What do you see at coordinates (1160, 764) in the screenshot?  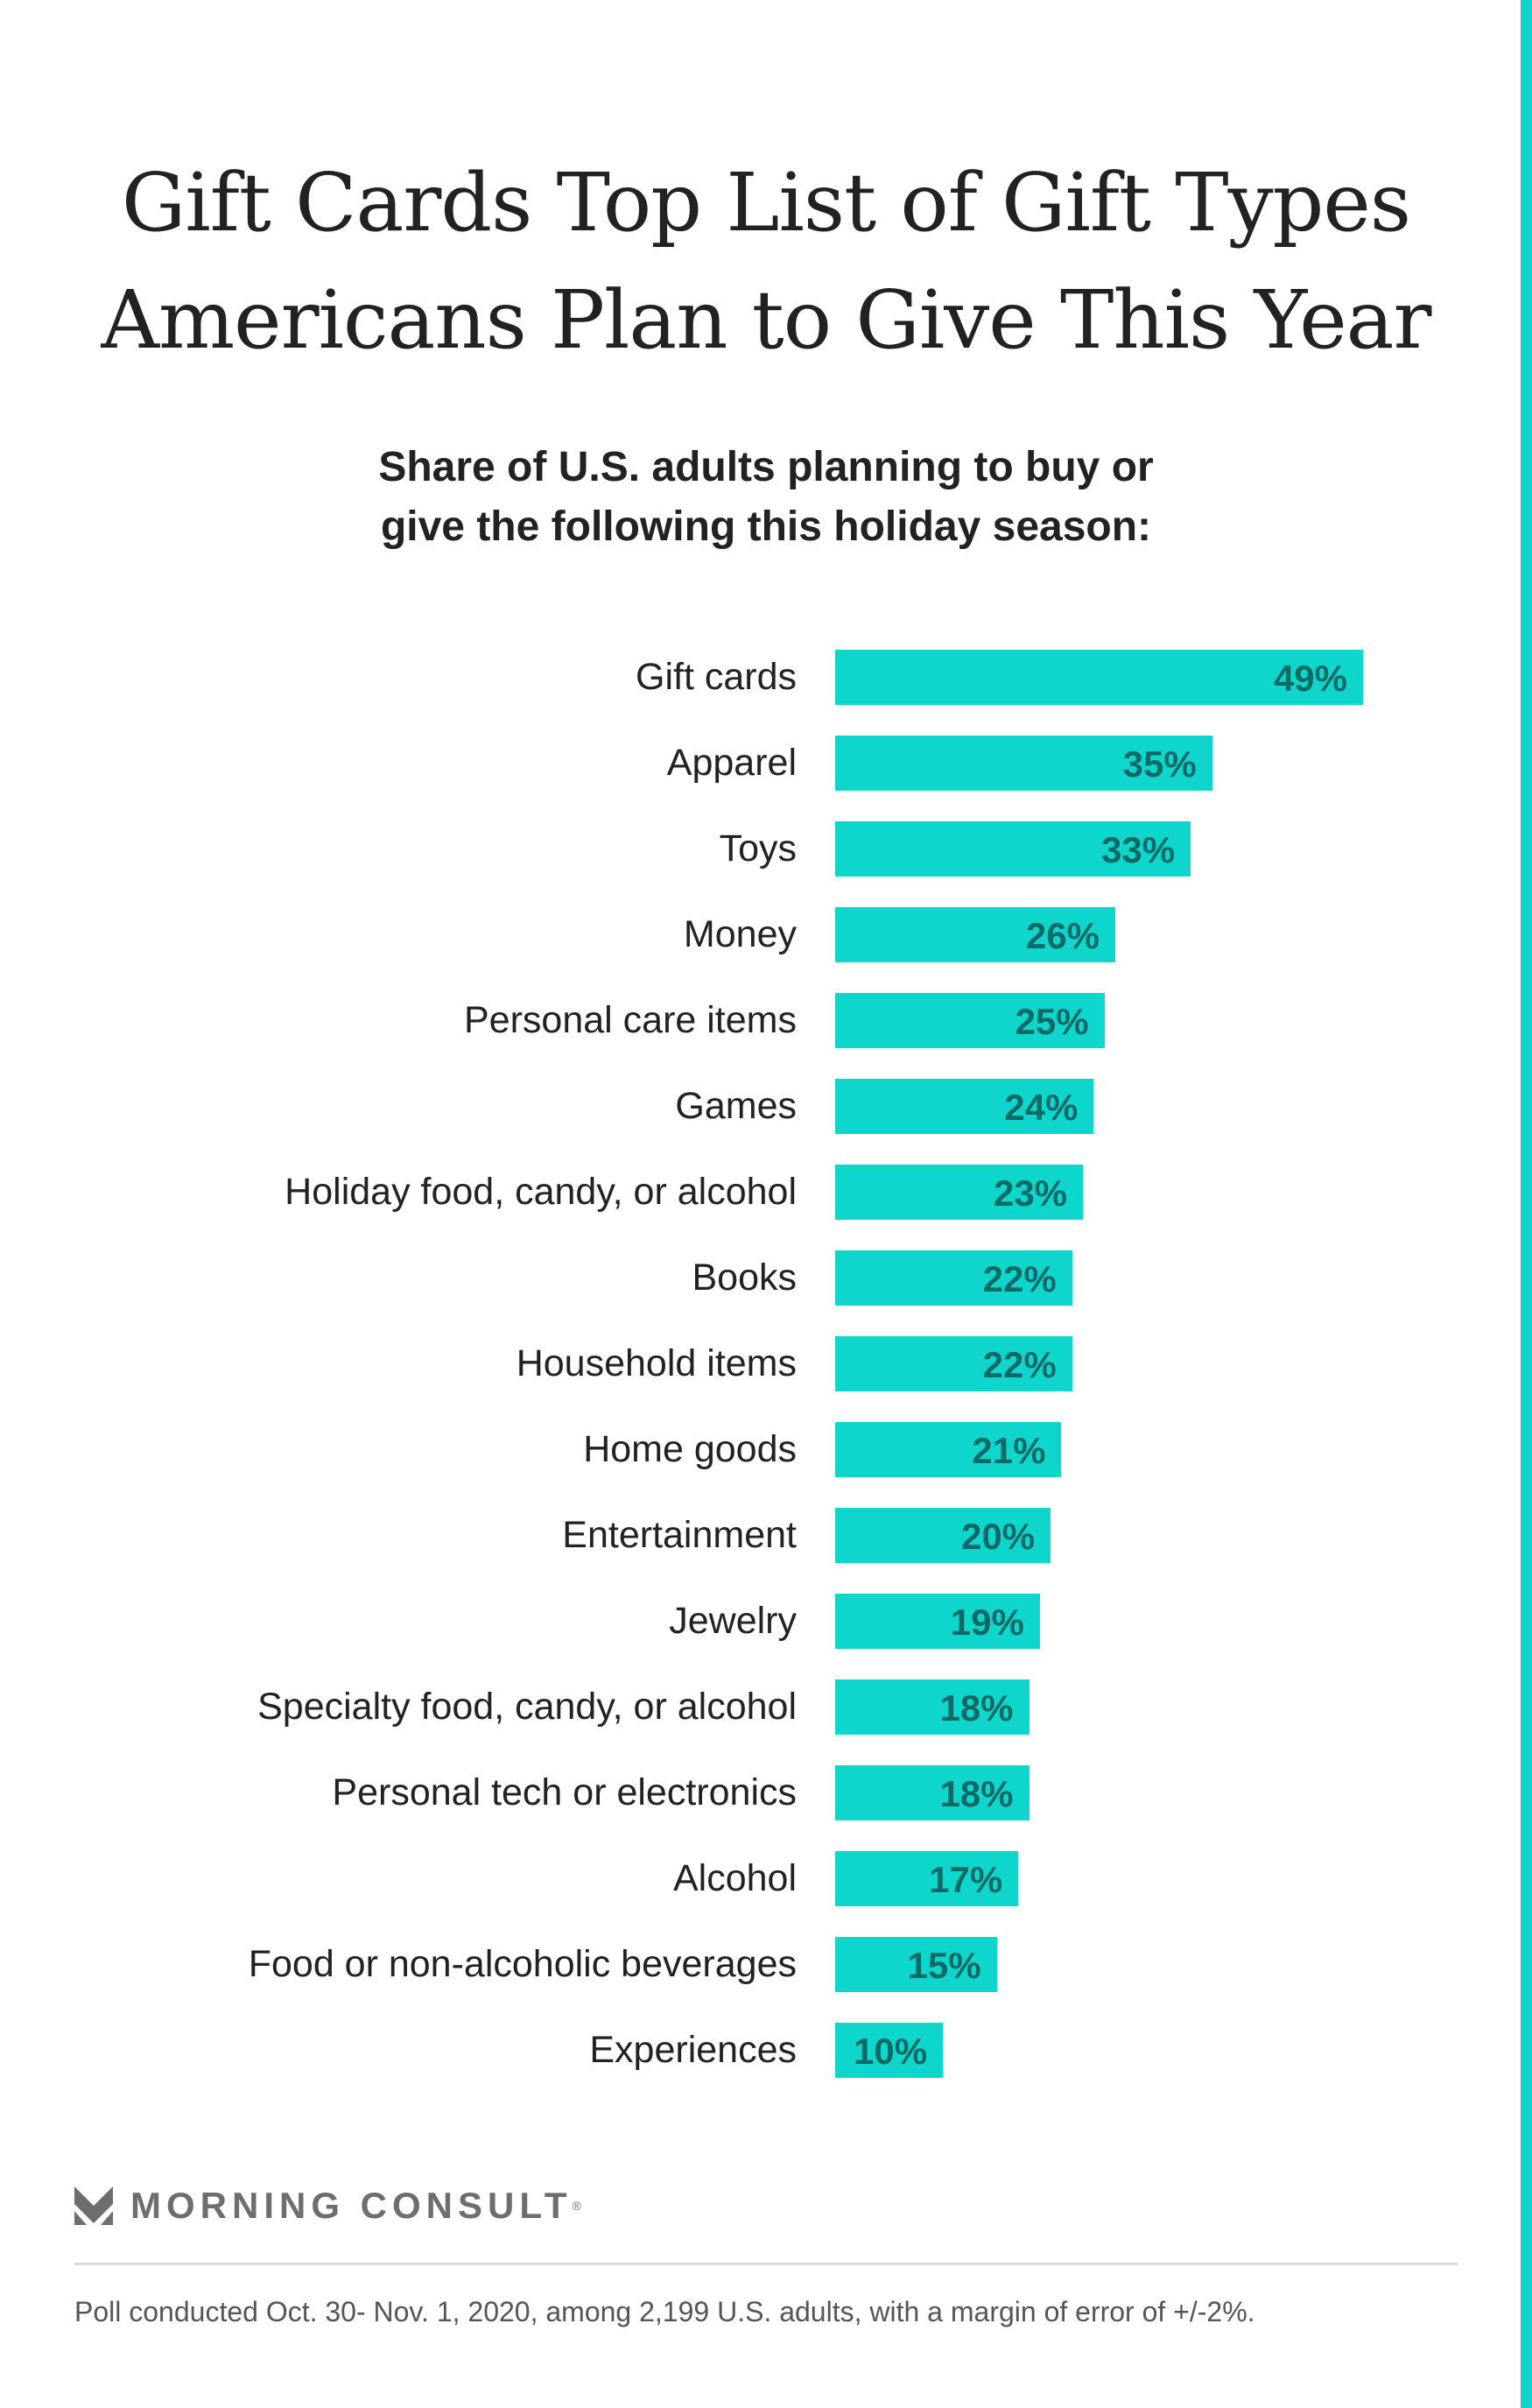 I see `value-label: 35%` at bounding box center [1160, 764].